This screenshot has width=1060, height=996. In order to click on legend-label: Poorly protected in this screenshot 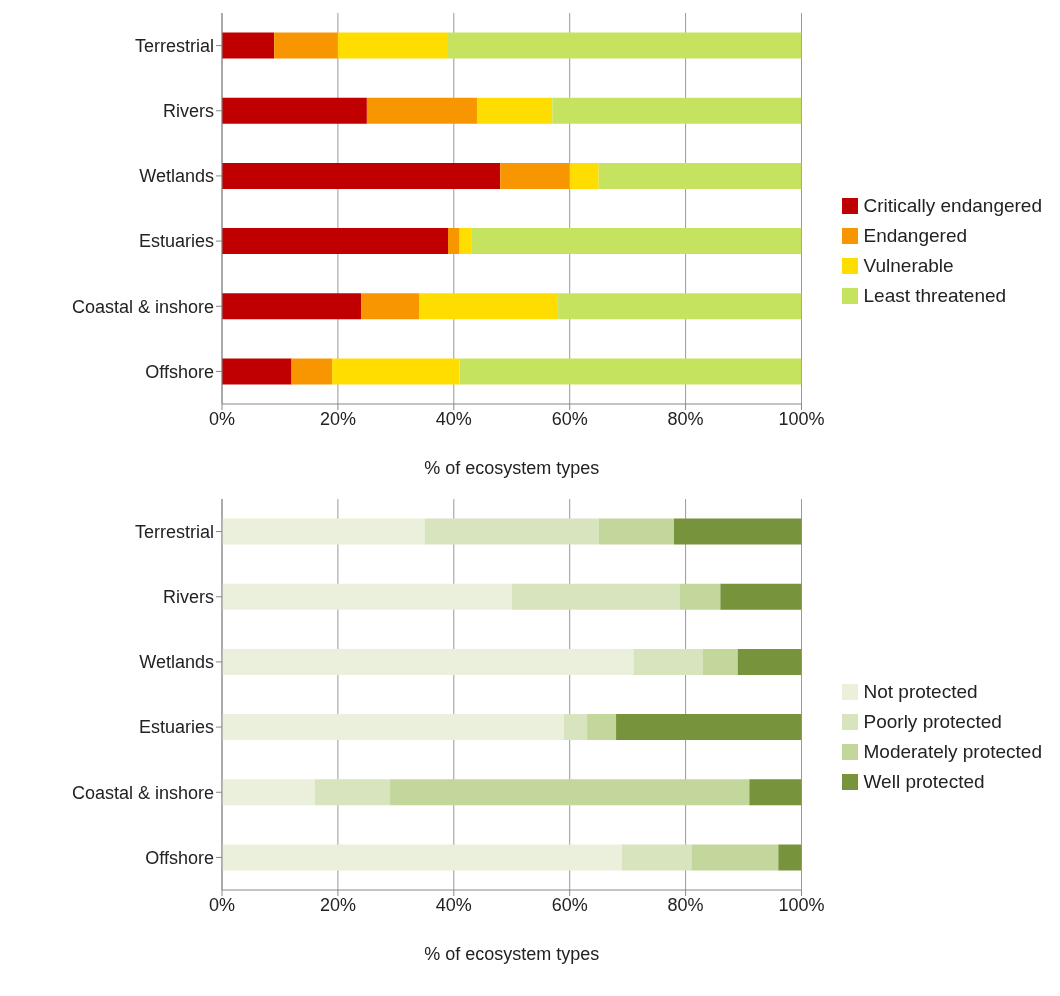, I will do `click(932, 722)`.